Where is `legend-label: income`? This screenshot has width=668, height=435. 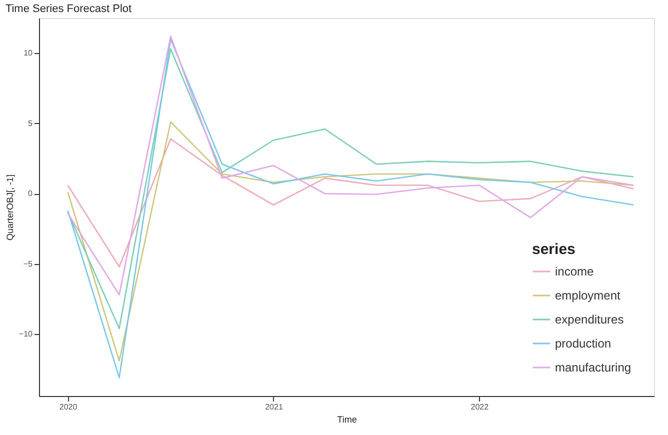 legend-label: income is located at coordinates (574, 271).